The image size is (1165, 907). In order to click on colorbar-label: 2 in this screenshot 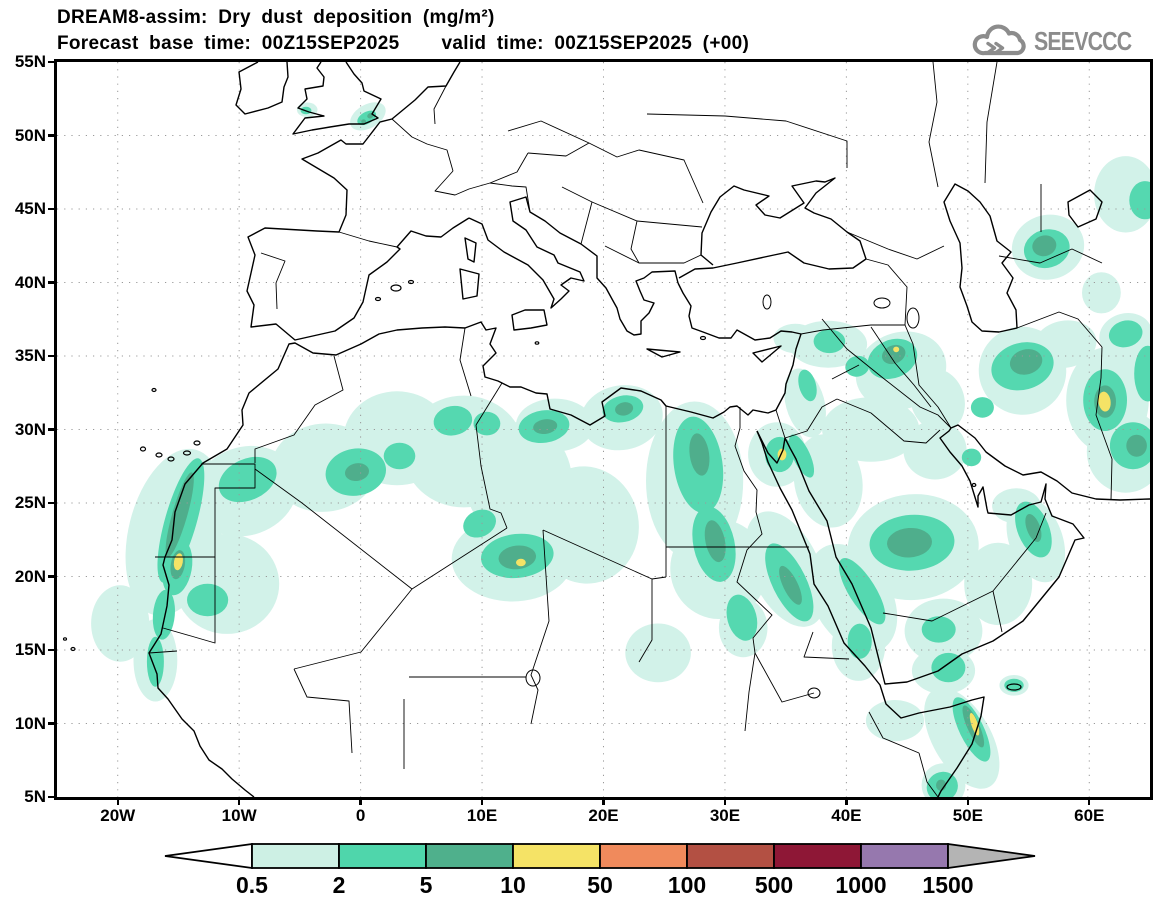, I will do `click(339, 885)`.